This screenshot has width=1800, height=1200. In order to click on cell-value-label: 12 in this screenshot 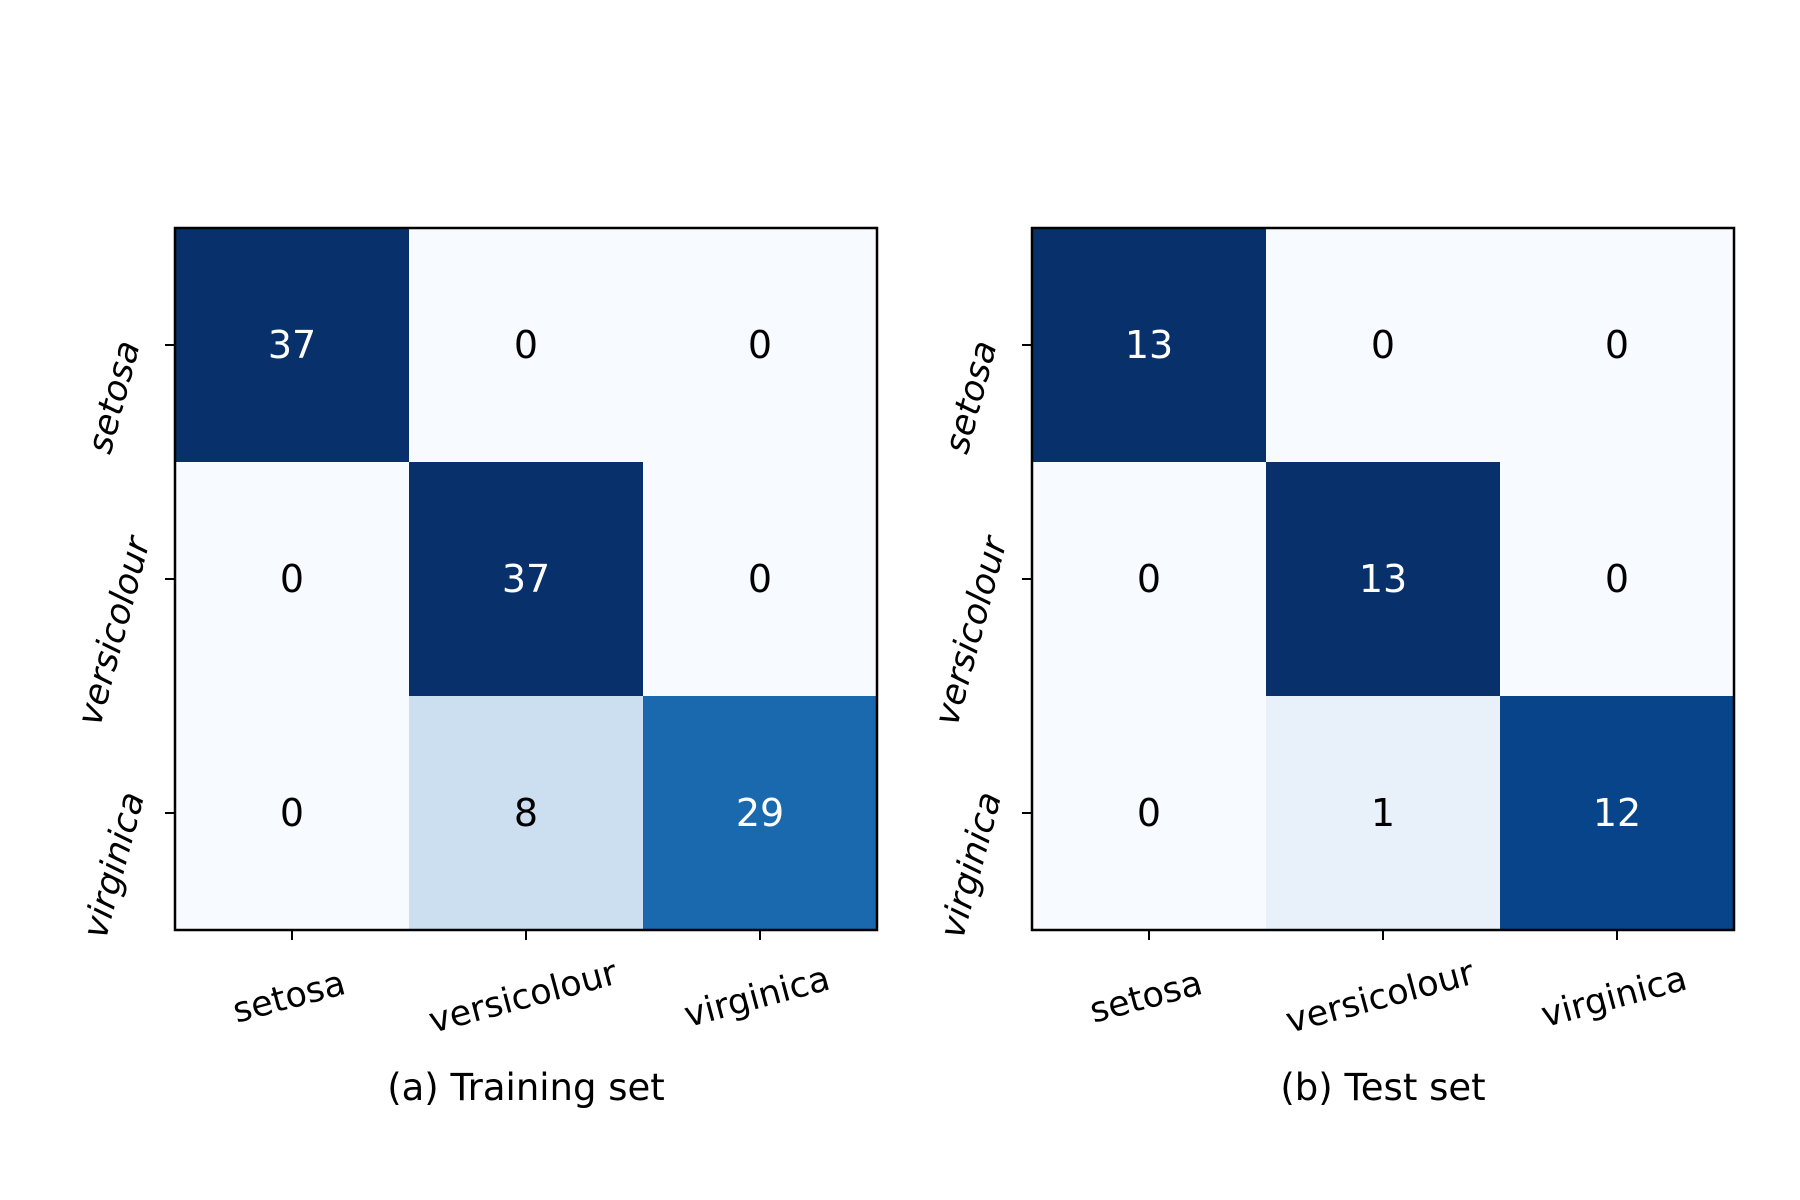, I will do `click(1617, 813)`.